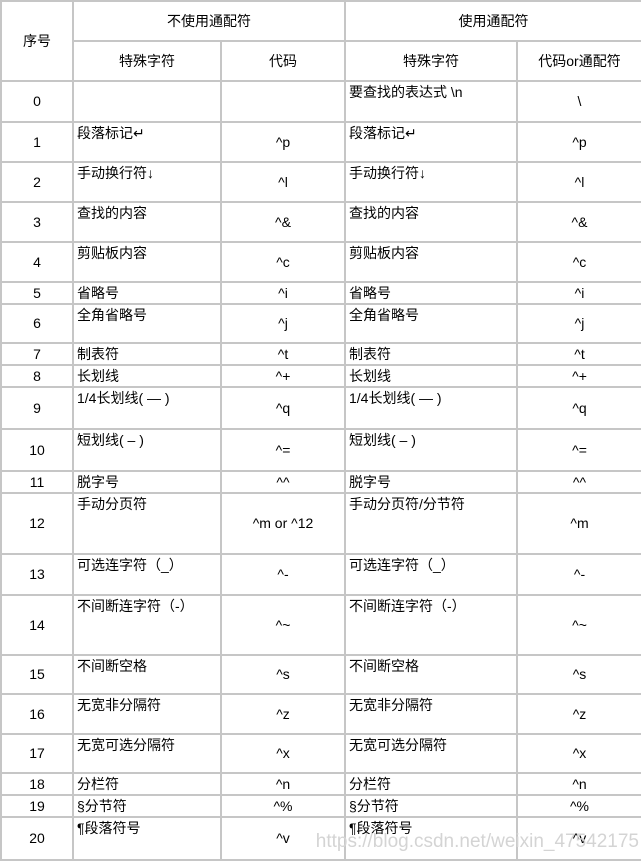 The width and height of the screenshot is (641, 861). I want to click on table-row: 19 §分节符 ^% §分节符 ^%, so click(320, 806).